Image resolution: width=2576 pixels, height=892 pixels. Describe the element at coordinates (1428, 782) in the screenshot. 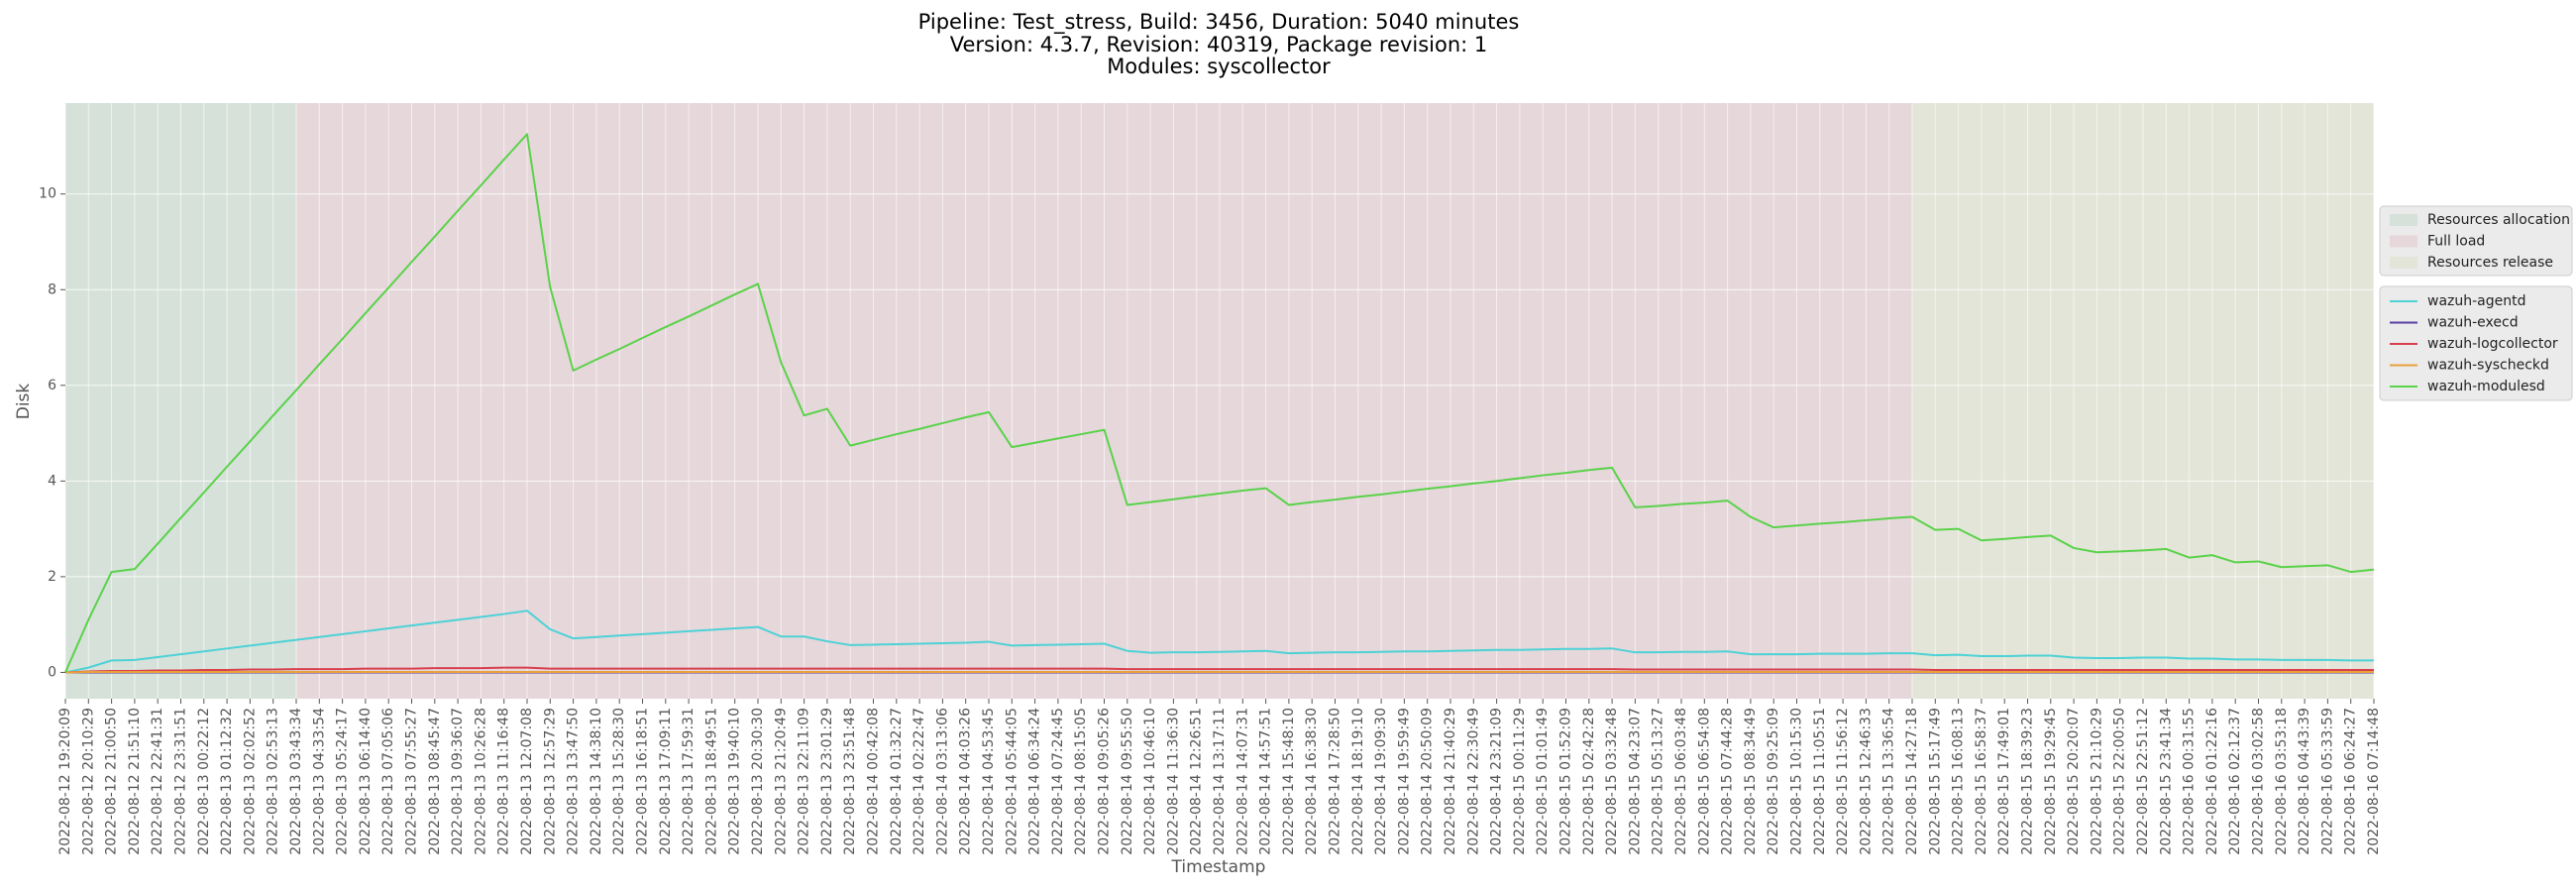

I see `x-tick-label: 2022-08-14 20:50:09` at that location.